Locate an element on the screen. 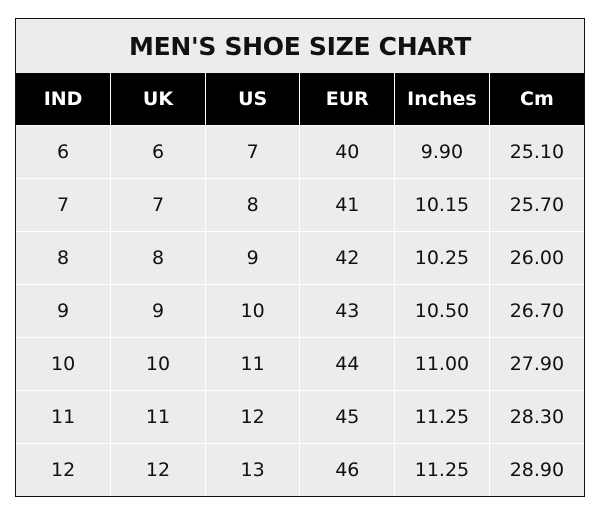 The image size is (605, 521). cell-uk: 8 is located at coordinates (158, 258).